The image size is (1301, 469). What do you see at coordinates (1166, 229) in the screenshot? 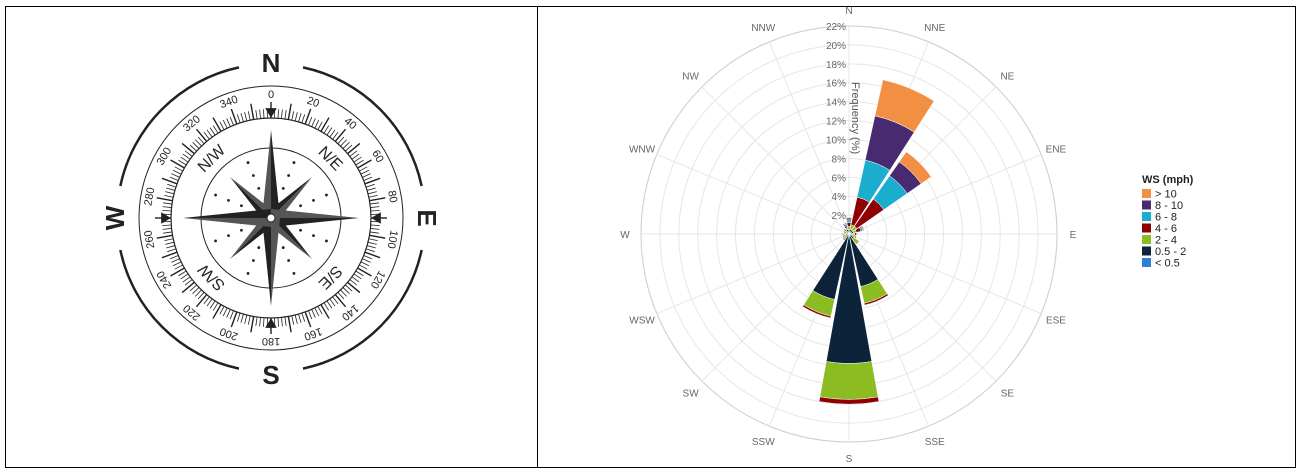
I see `legend-item: 4 - 6` at bounding box center [1166, 229].